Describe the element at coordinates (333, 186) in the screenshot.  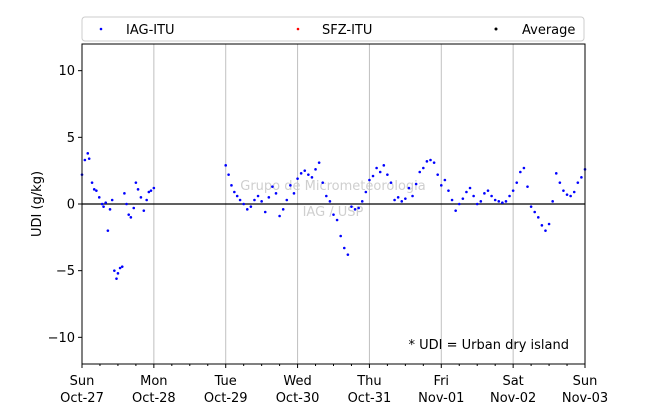
I see `watermark-line-1: Grupo de Micrometeorologia` at that location.